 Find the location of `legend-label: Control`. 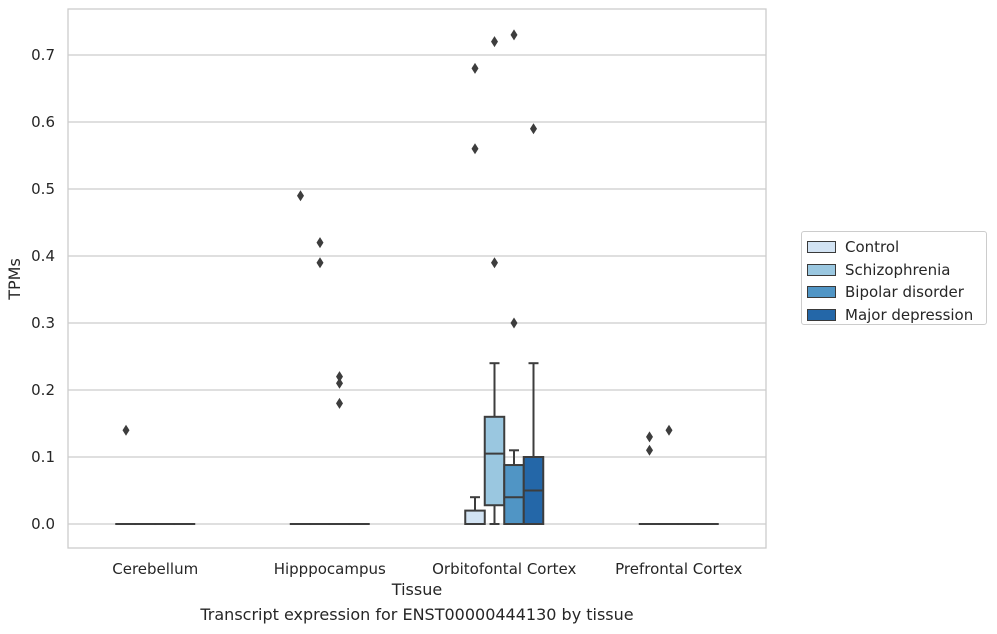

legend-label: Control is located at coordinates (872, 247).